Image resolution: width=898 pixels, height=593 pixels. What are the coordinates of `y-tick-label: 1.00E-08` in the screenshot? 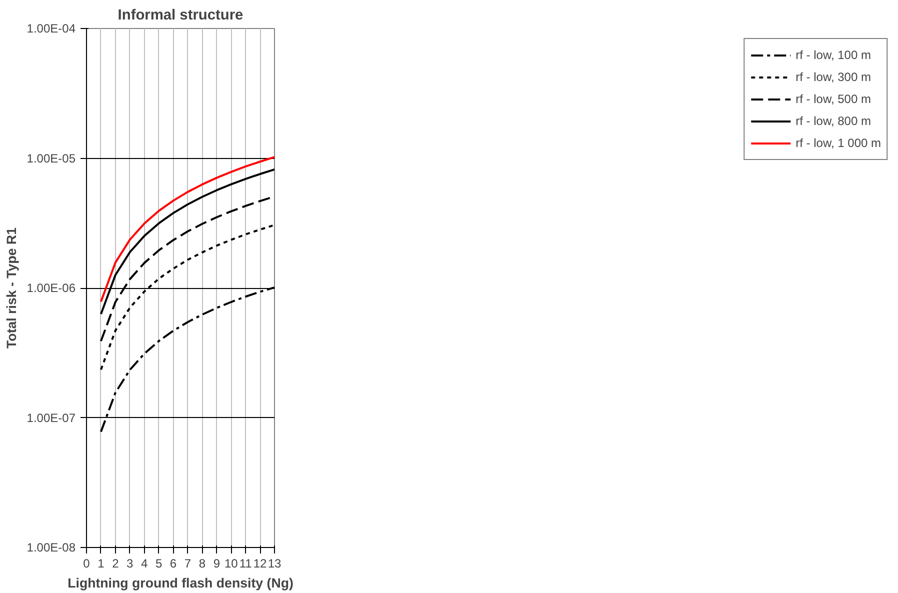 It's located at (51, 547).